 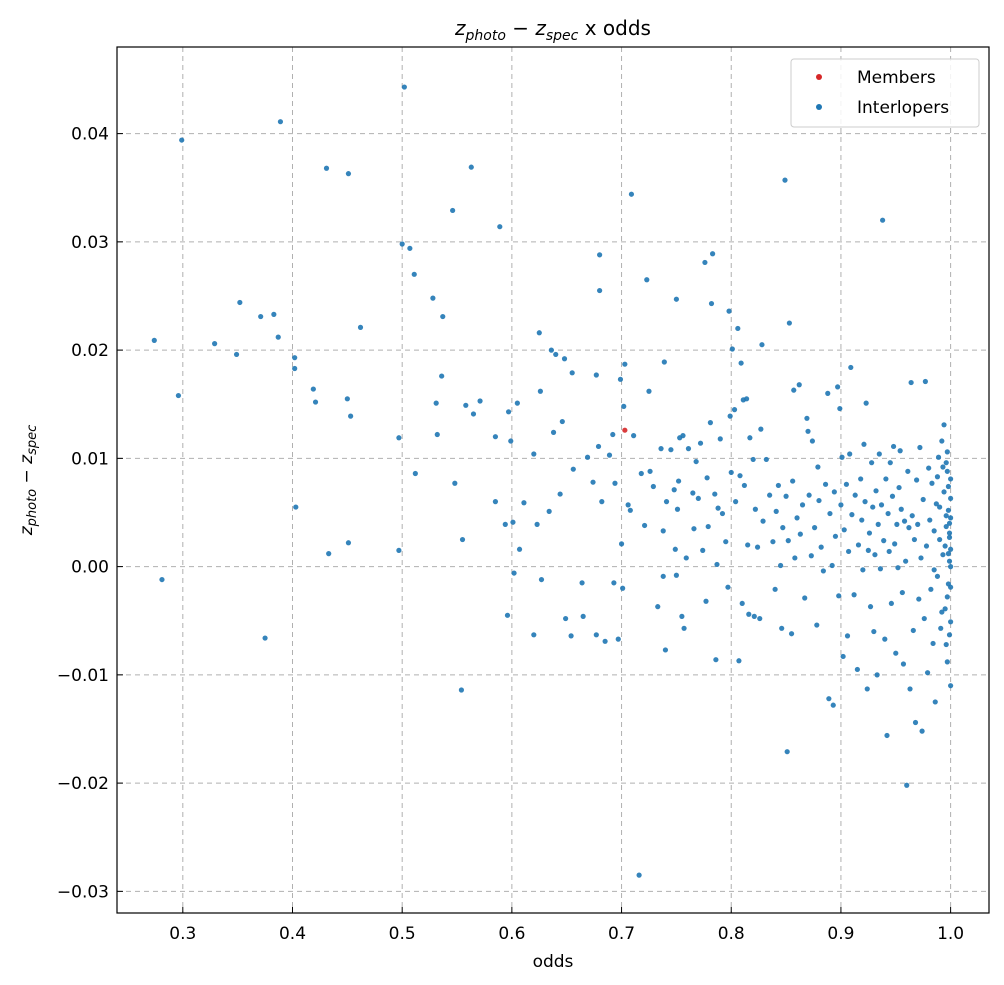 I want to click on legend-label-interlopers: Interlopers, so click(x=903, y=108).